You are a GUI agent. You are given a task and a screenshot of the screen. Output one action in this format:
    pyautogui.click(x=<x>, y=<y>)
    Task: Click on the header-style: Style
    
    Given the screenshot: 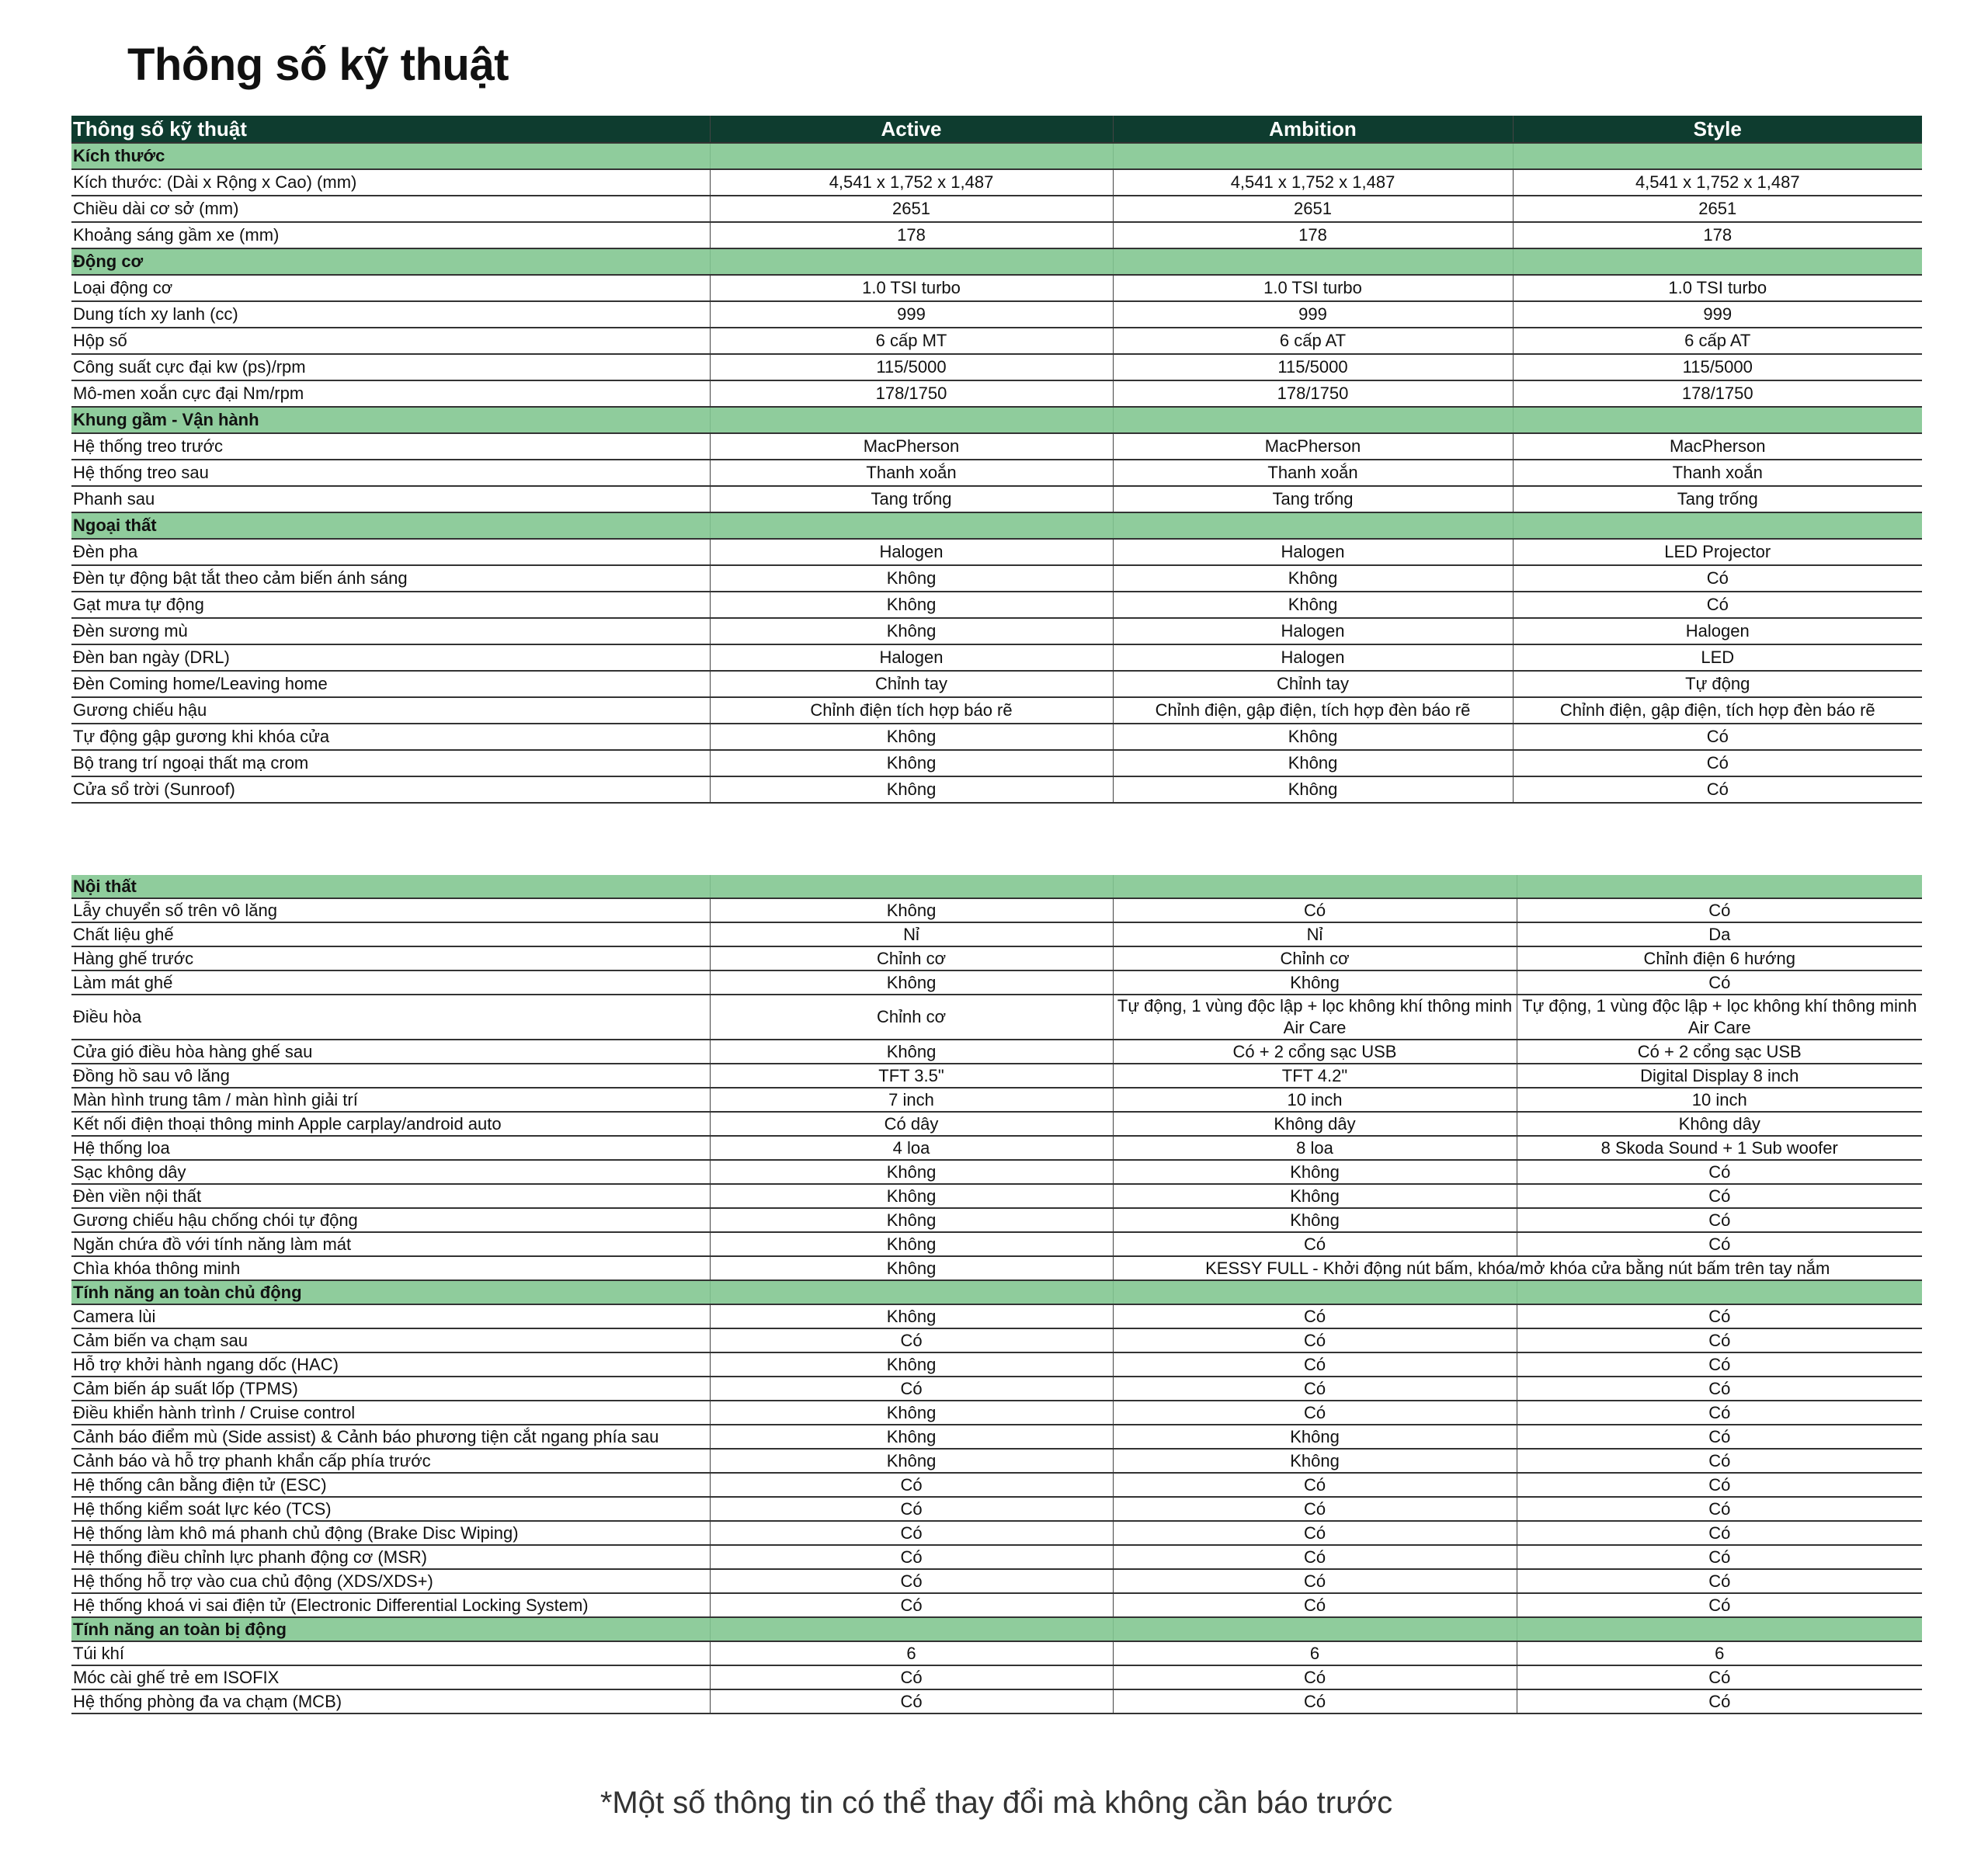 What is the action you would take?
    pyautogui.click(x=1717, y=130)
    